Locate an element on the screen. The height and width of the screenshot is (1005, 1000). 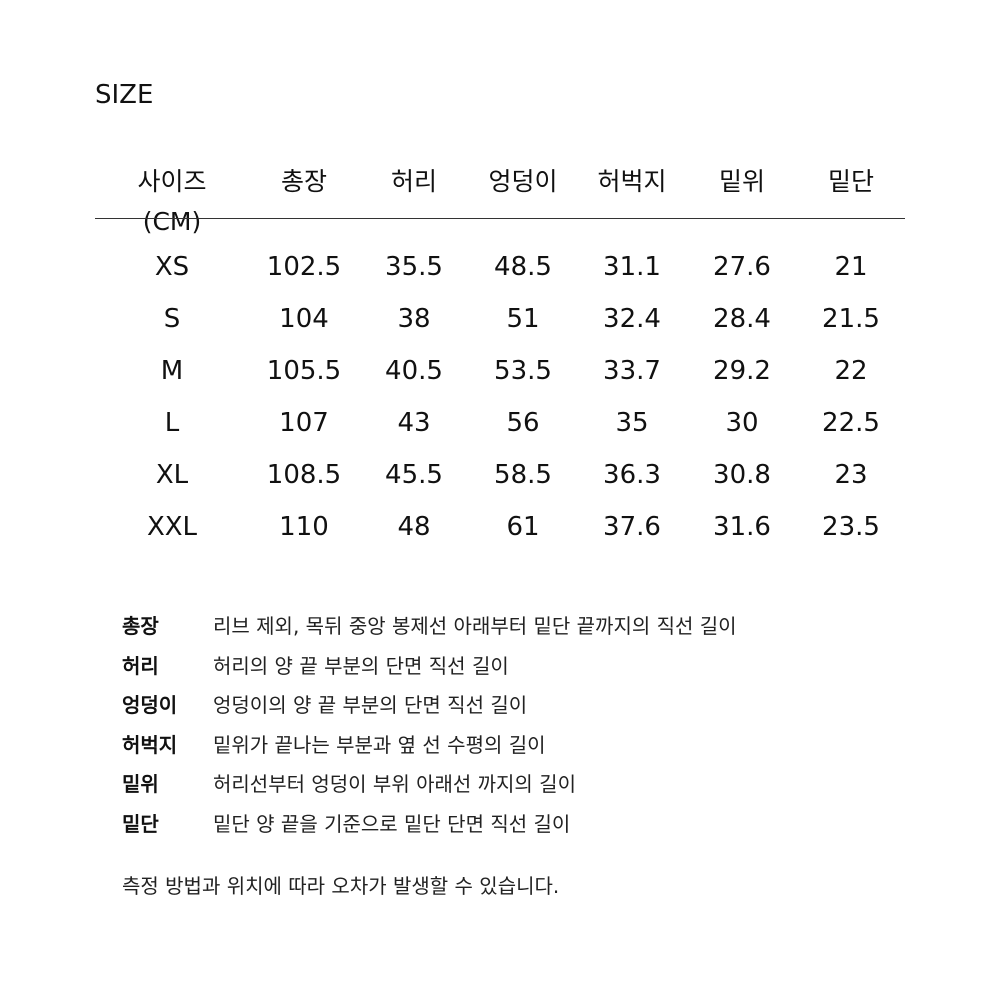
note-label: 허리 is located at coordinates (140, 665).